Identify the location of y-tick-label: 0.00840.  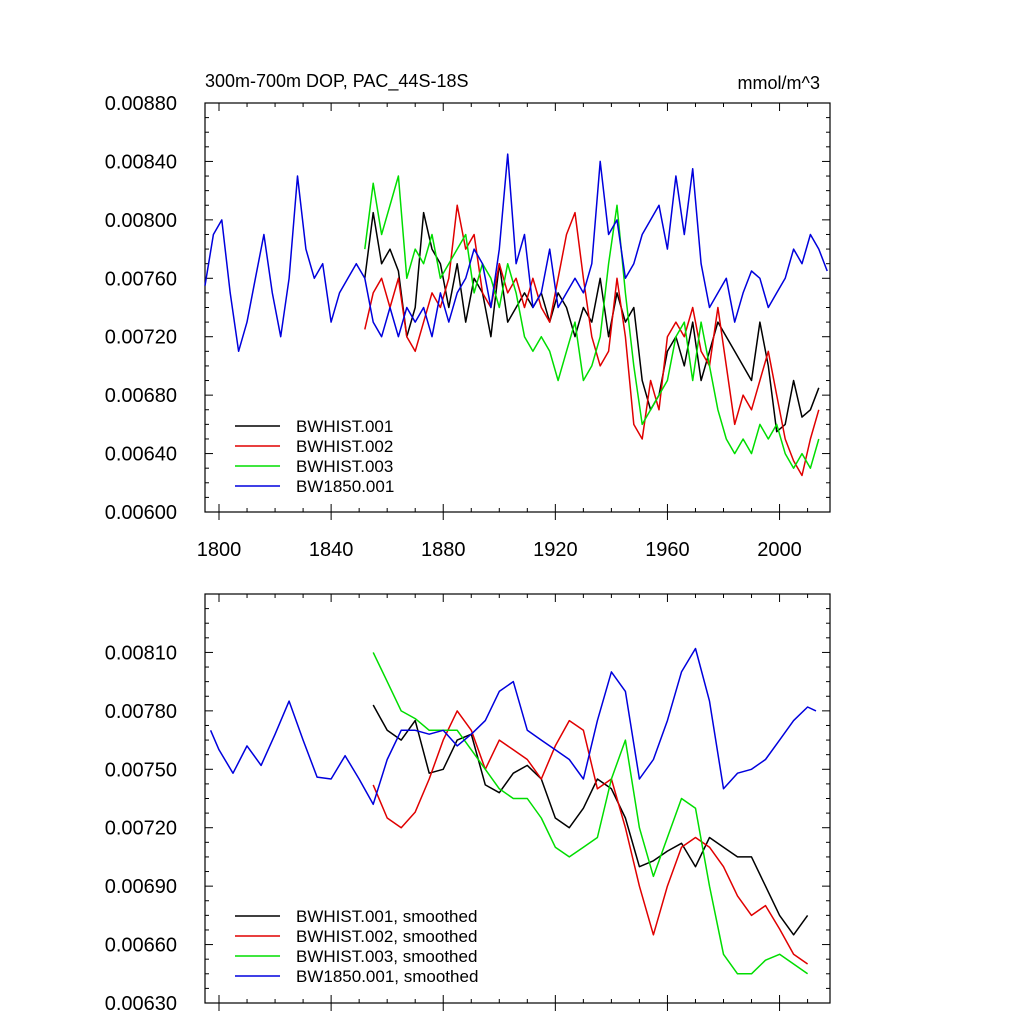
(141, 162).